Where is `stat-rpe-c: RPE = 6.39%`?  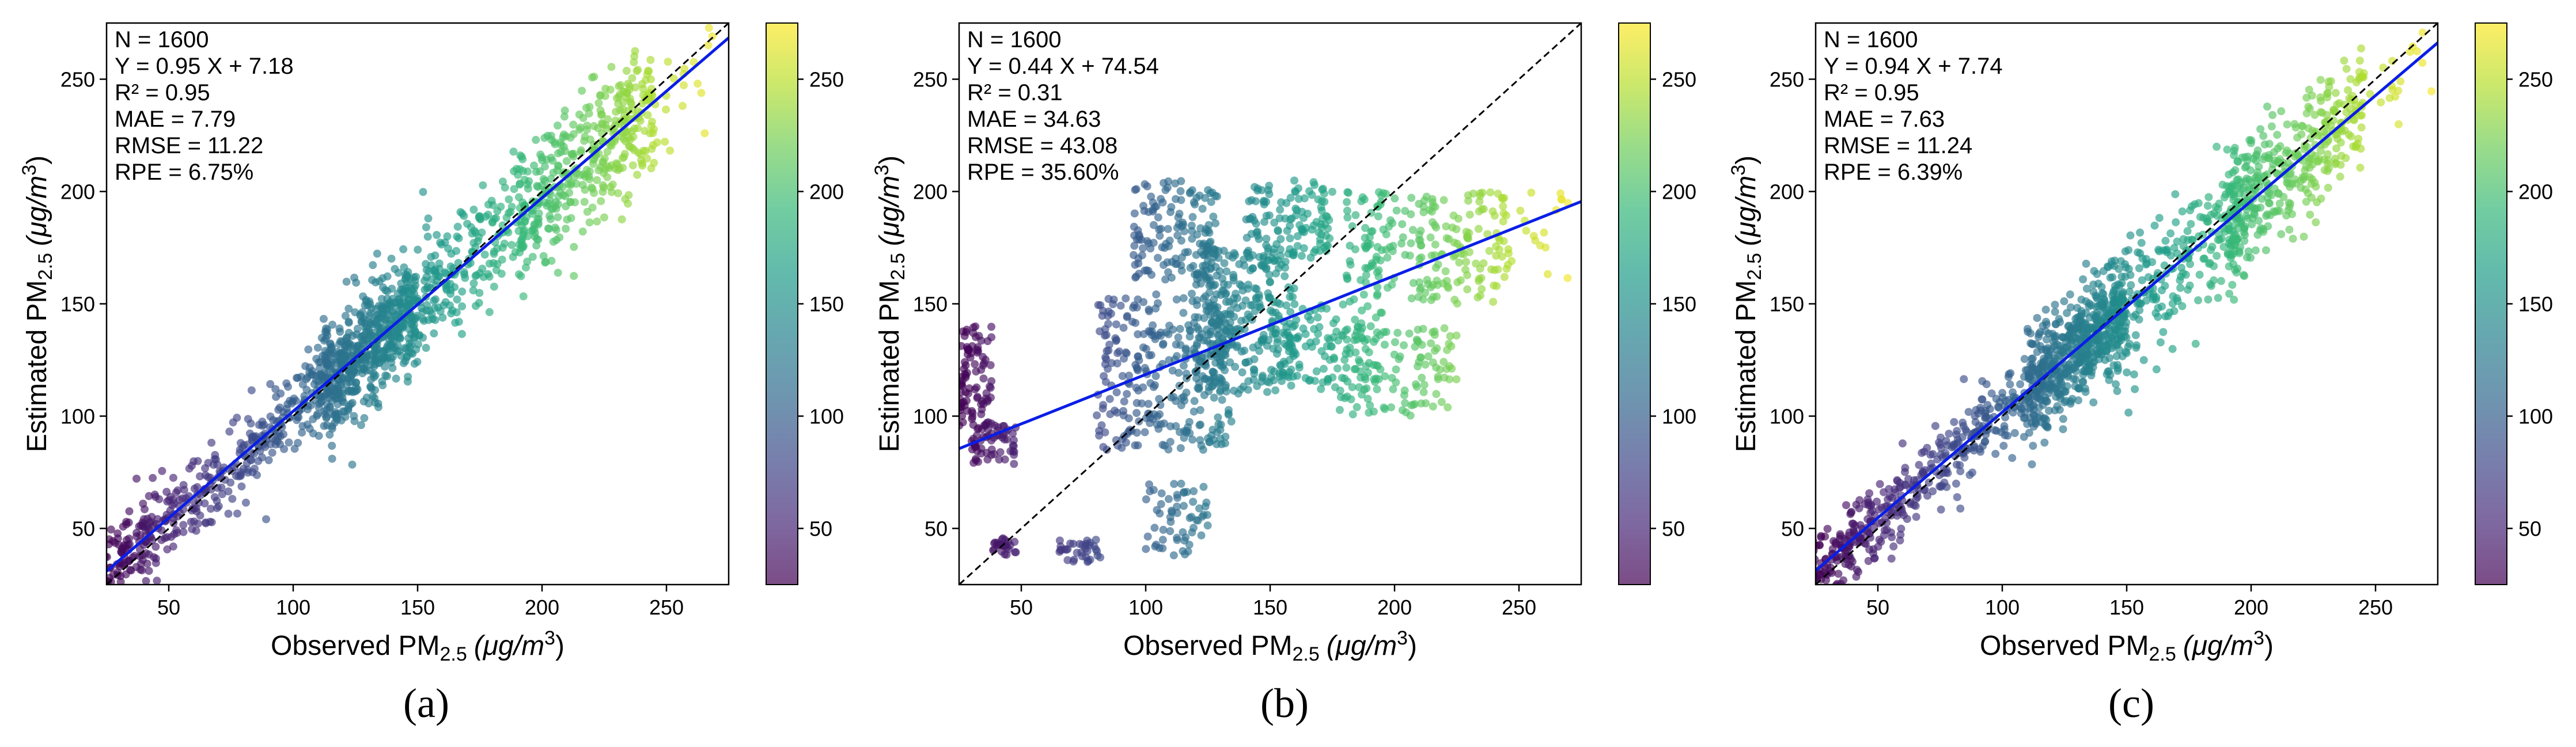
stat-rpe-c: RPE = 6.39% is located at coordinates (1893, 172).